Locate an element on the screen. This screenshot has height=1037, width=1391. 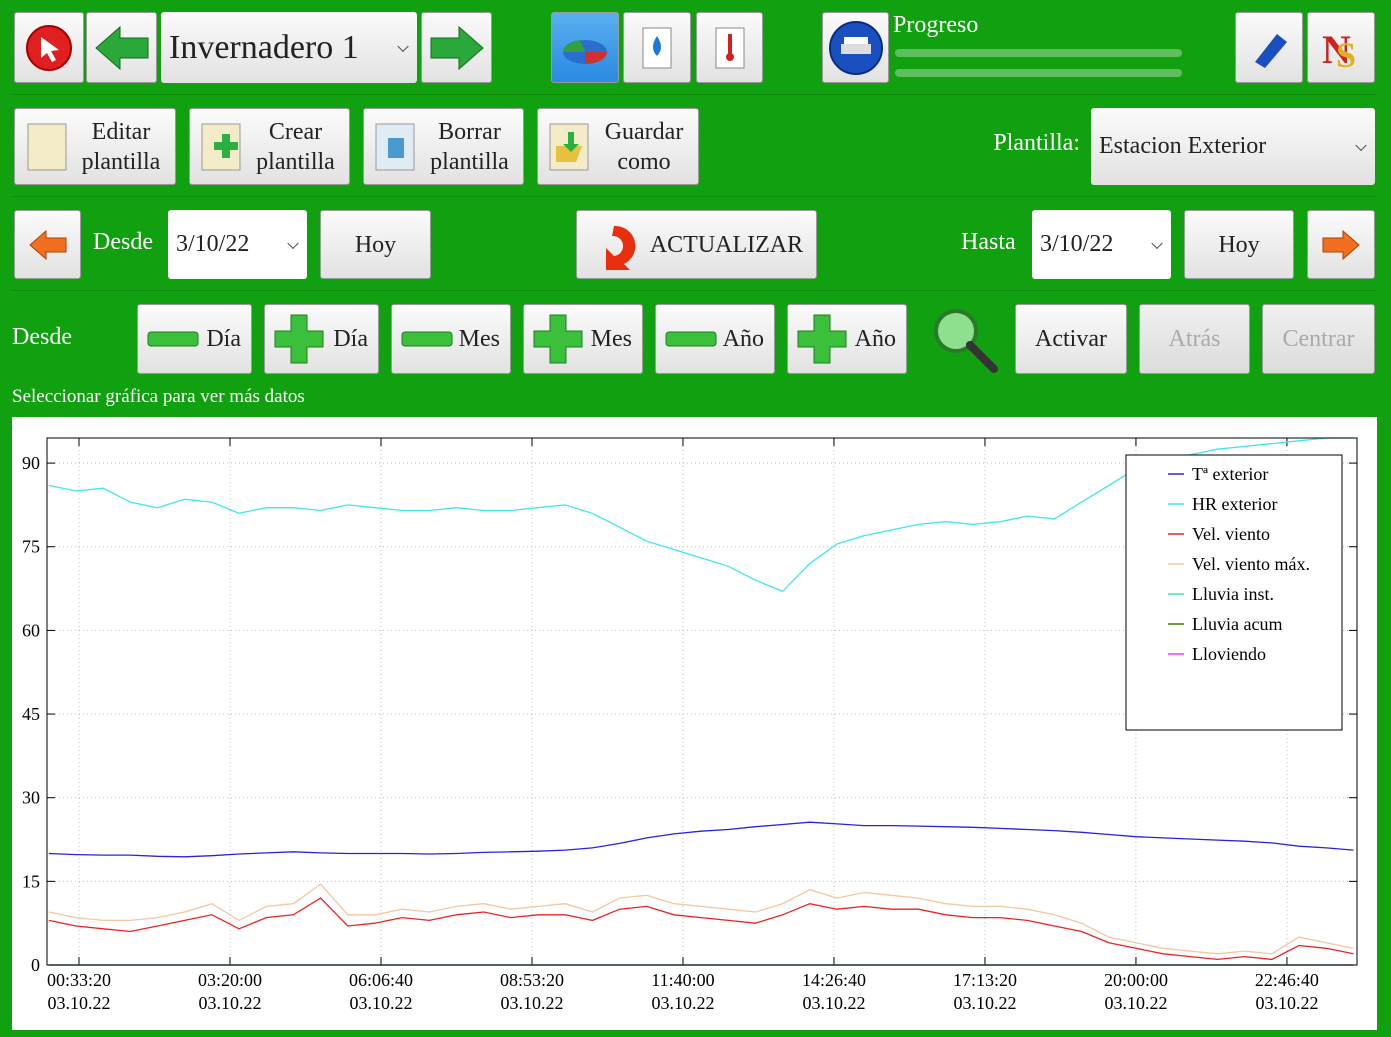
x-tick-label: 14:26:40 is located at coordinates (834, 980).